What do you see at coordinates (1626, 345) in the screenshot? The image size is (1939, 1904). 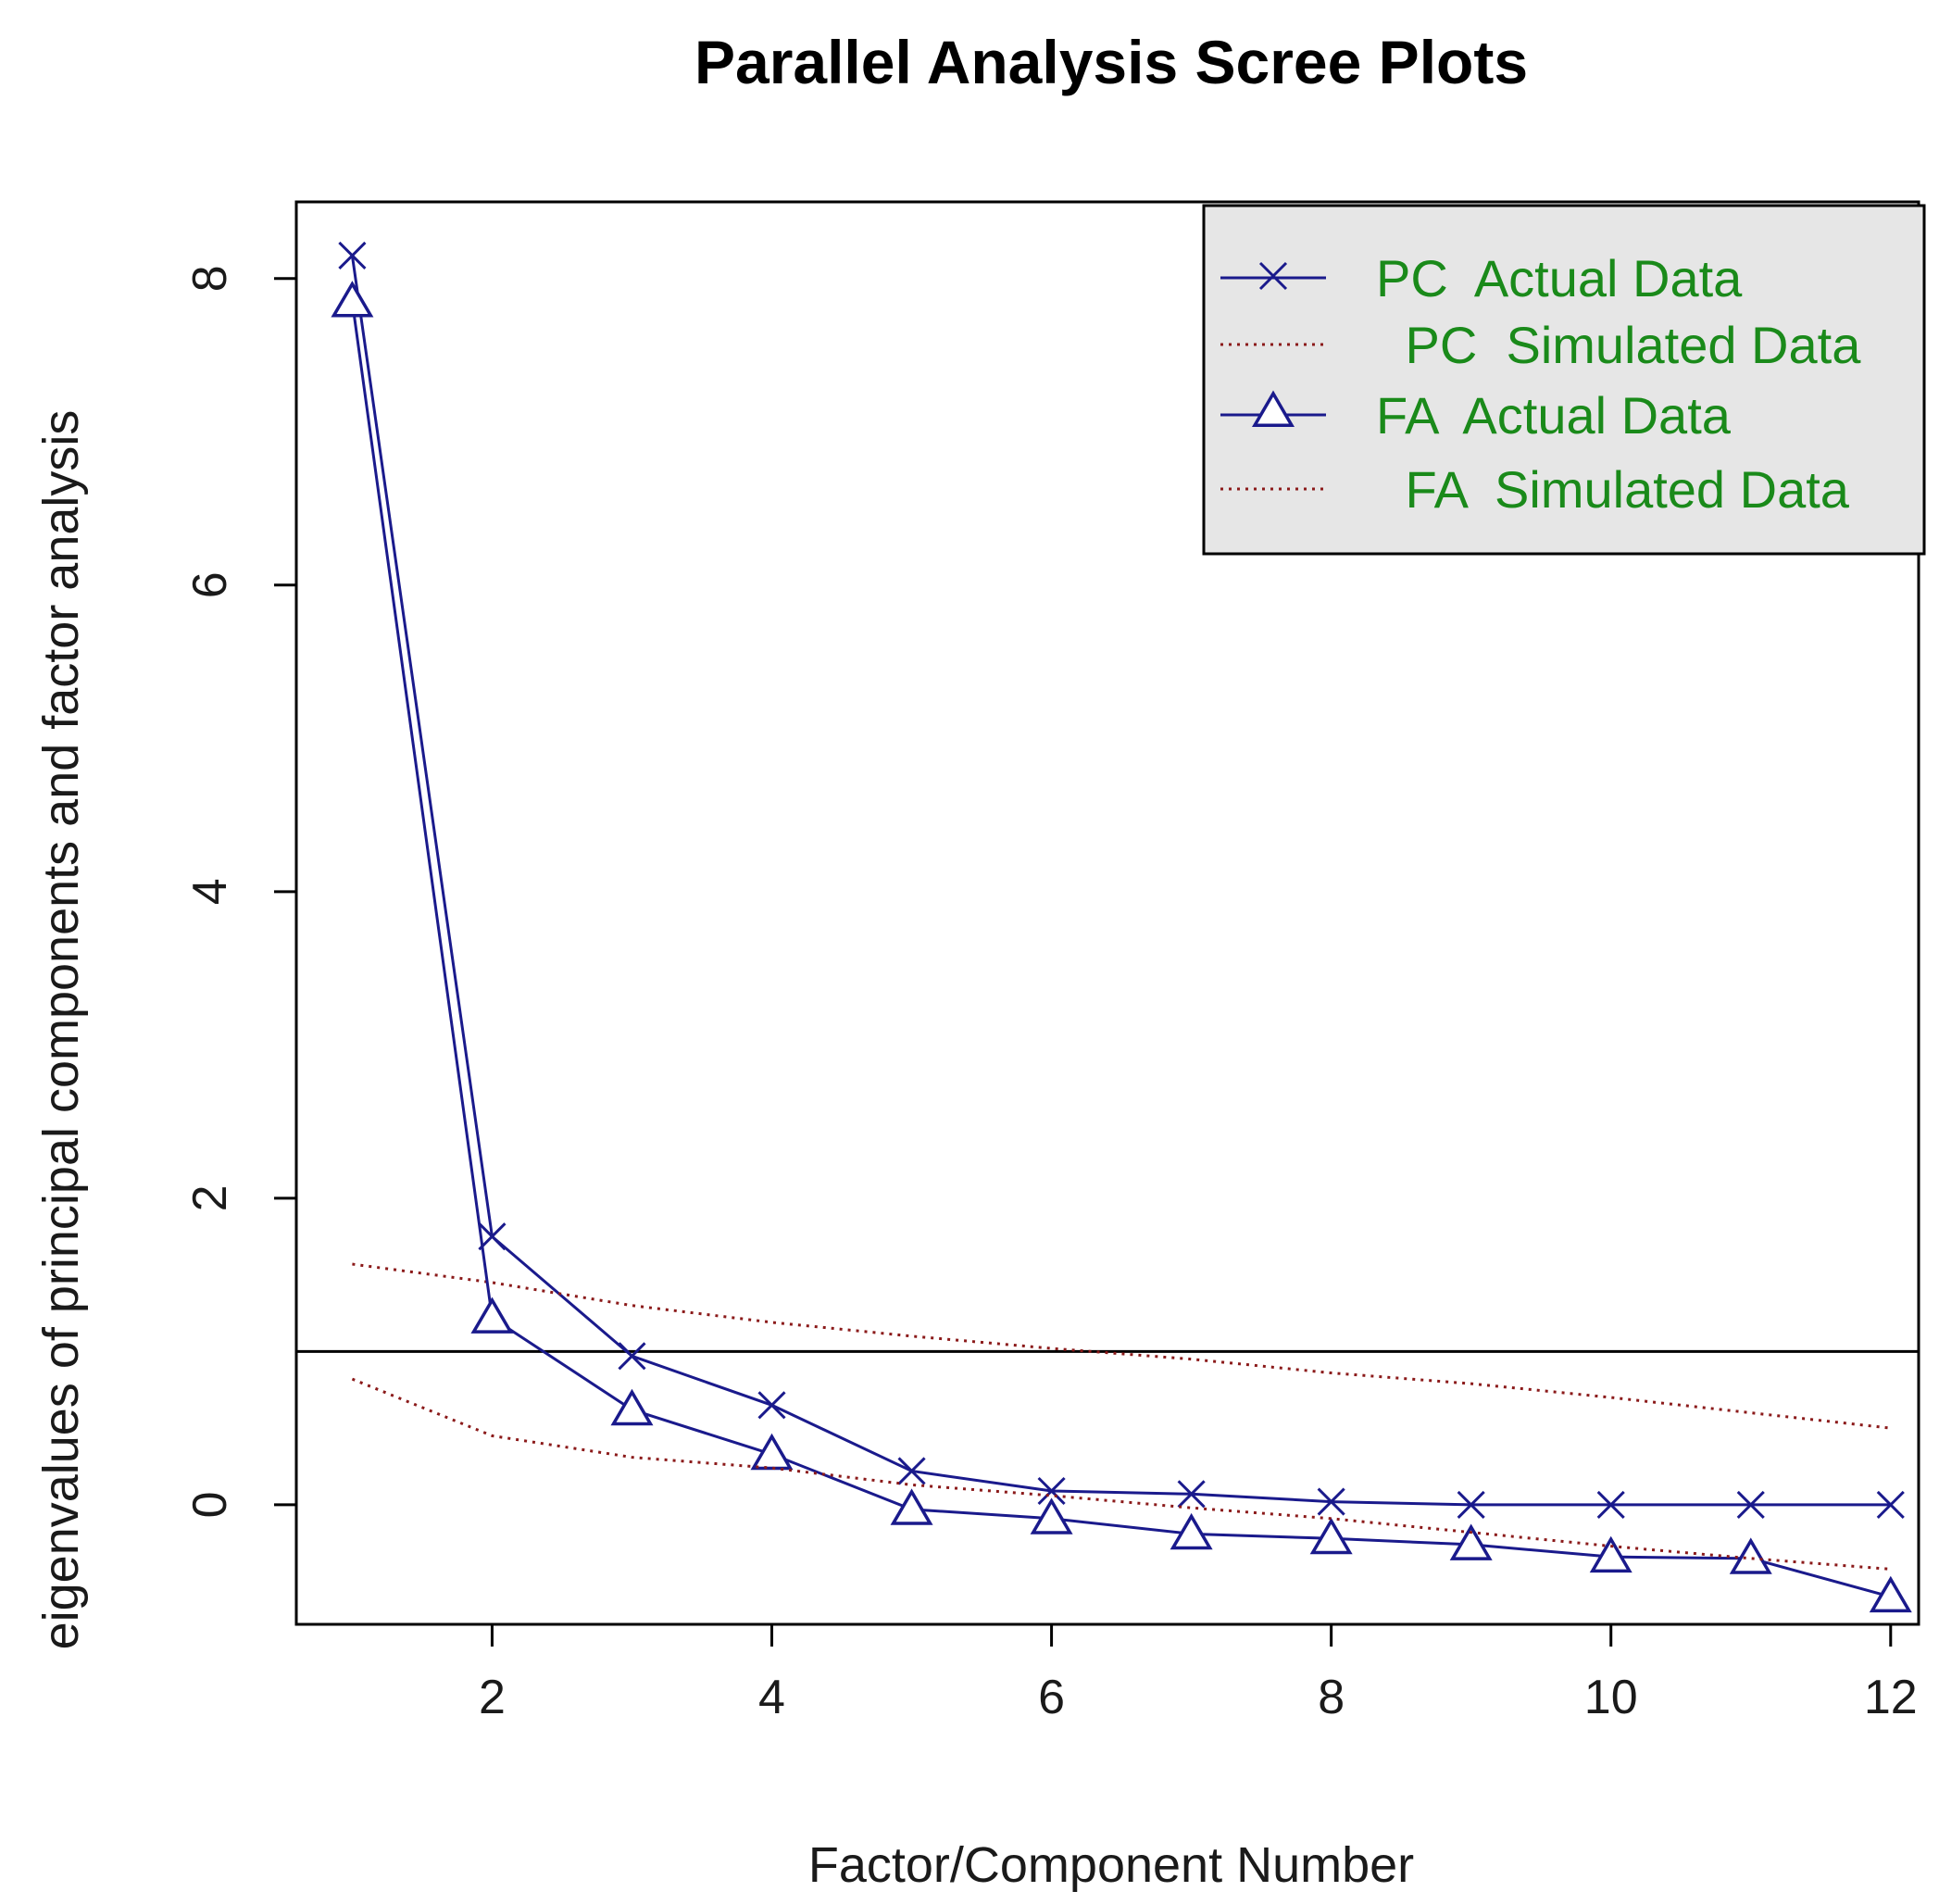 I see `legend-label-1: PC Simulated Data` at bounding box center [1626, 345].